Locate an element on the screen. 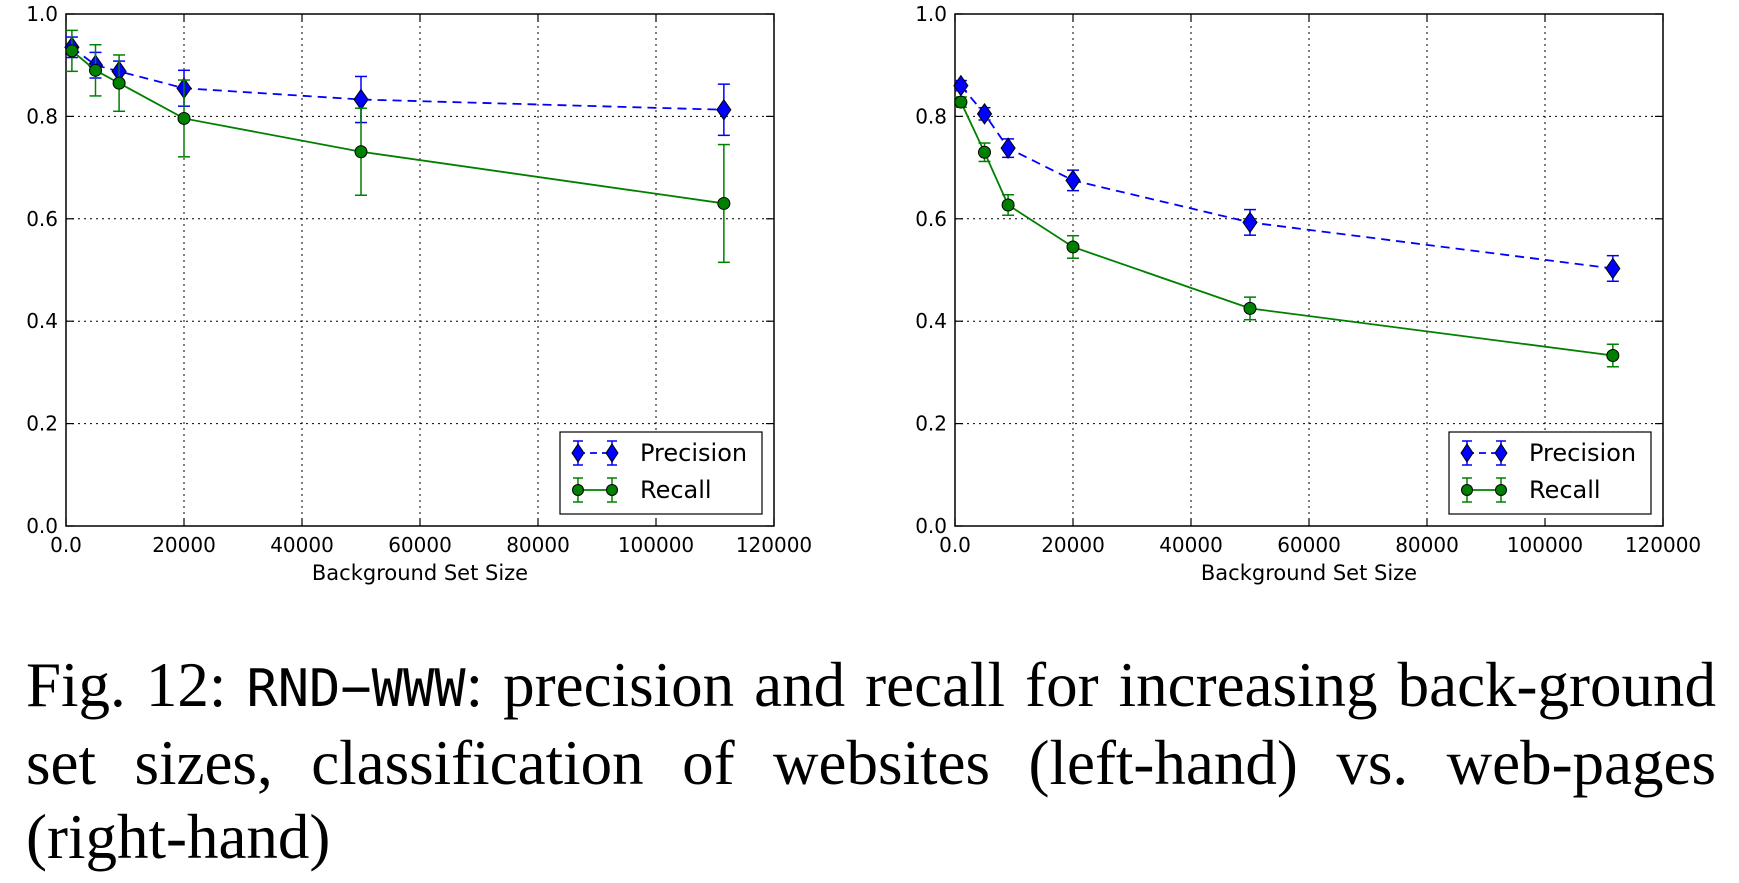  caption-dataset: RND−WWW is located at coordinates (356, 689).